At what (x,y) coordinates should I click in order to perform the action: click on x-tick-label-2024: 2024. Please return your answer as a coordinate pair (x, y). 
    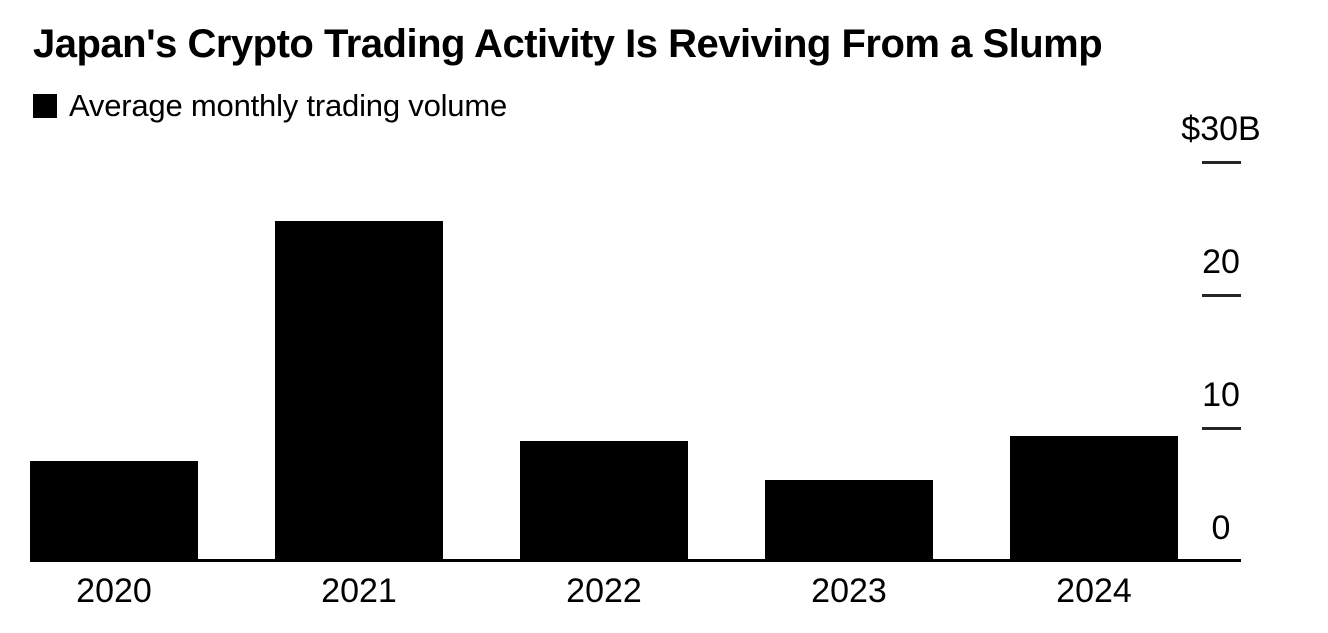
    Looking at the image, I should click on (1094, 591).